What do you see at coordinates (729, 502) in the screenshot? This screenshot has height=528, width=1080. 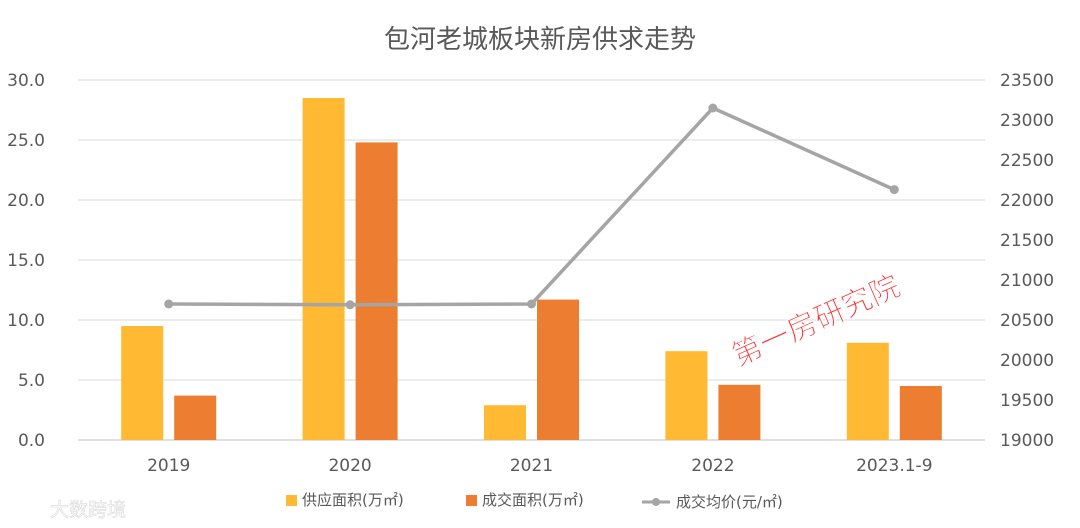 I see `legend-label: 成交均价(元/㎡)` at bounding box center [729, 502].